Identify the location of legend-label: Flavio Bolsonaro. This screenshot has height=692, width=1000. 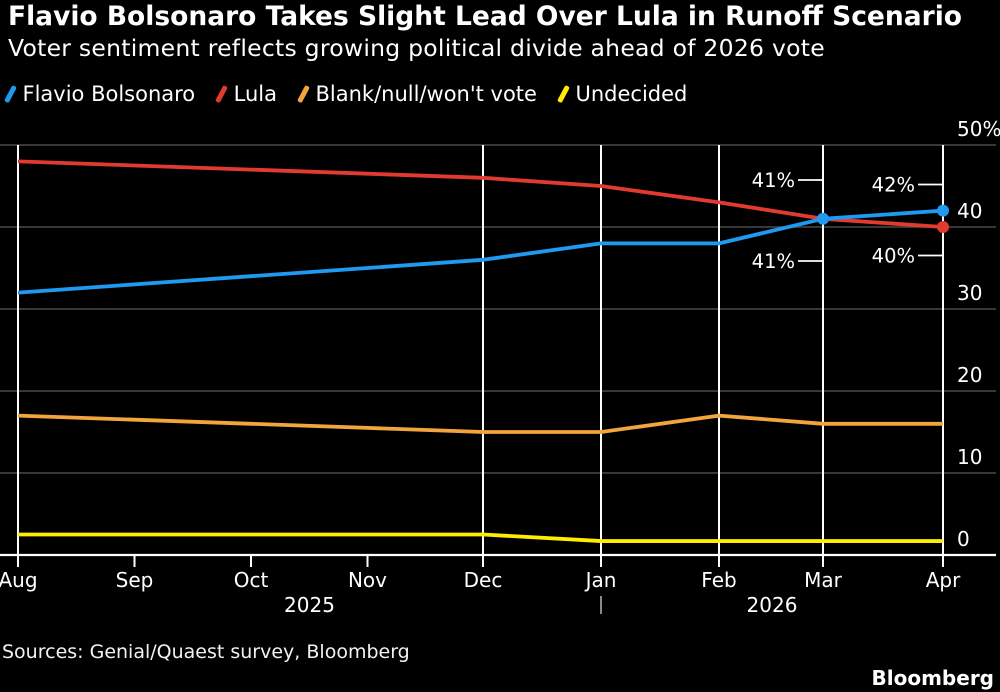
(109, 94).